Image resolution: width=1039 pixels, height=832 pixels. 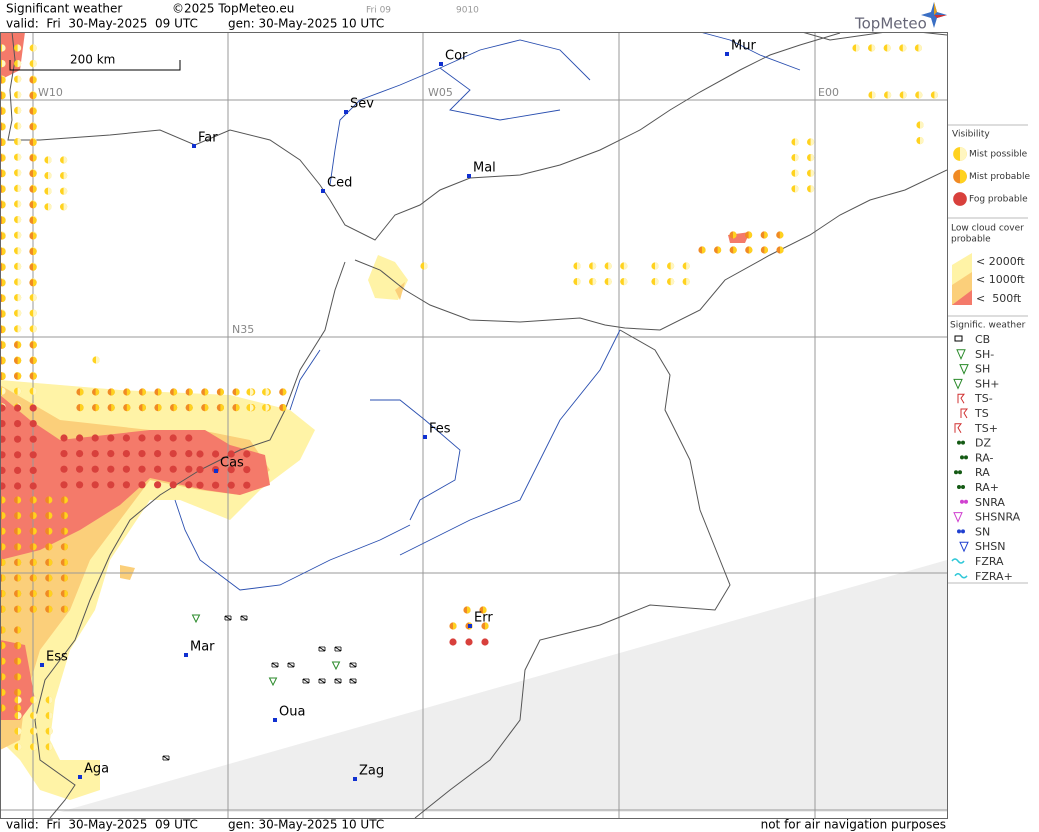 I want to click on shower-symbol, so click(x=196, y=619).